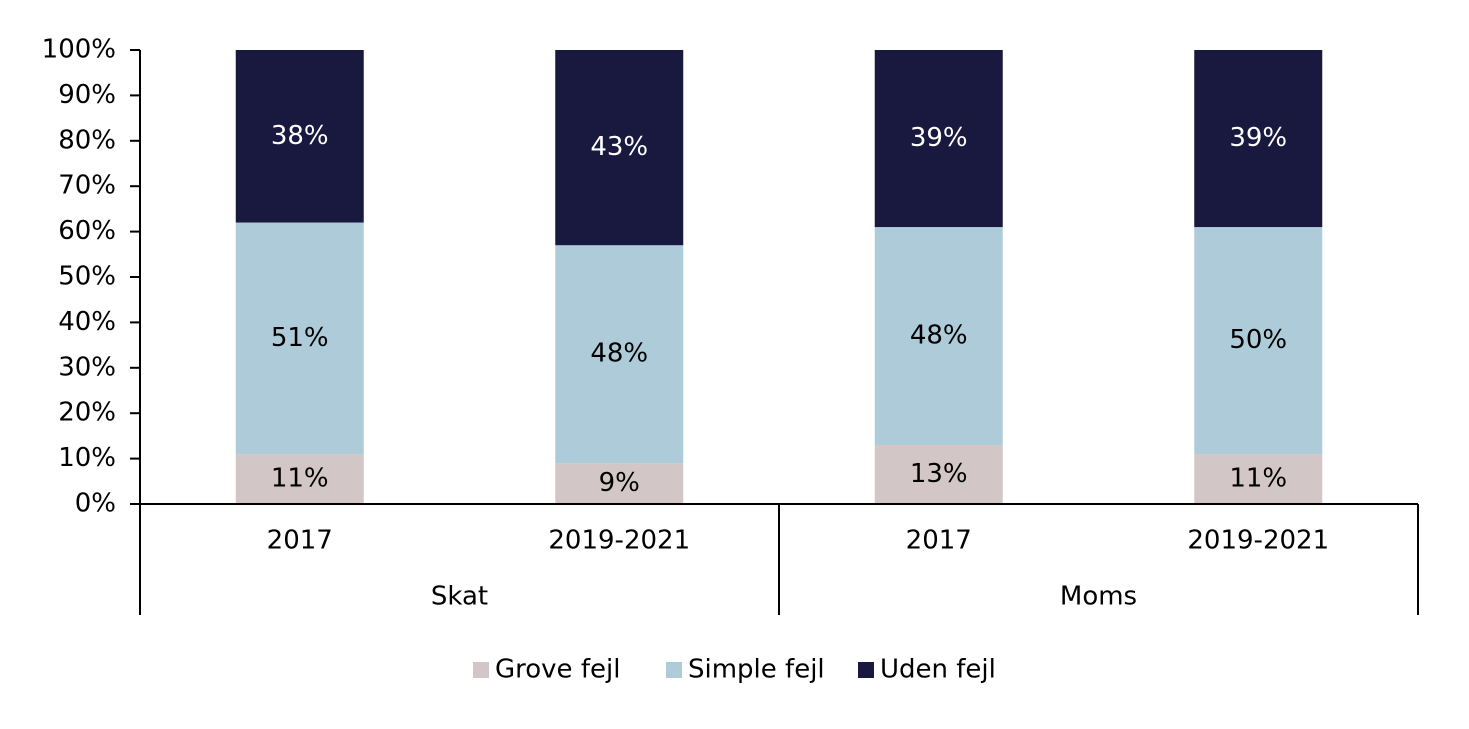 The width and height of the screenshot is (1469, 729). I want to click on data-label: 9%, so click(619, 483).